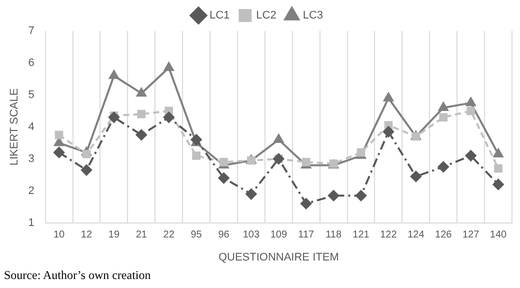  What do you see at coordinates (313, 16) in the screenshot?
I see `legend-label: LC3` at bounding box center [313, 16].